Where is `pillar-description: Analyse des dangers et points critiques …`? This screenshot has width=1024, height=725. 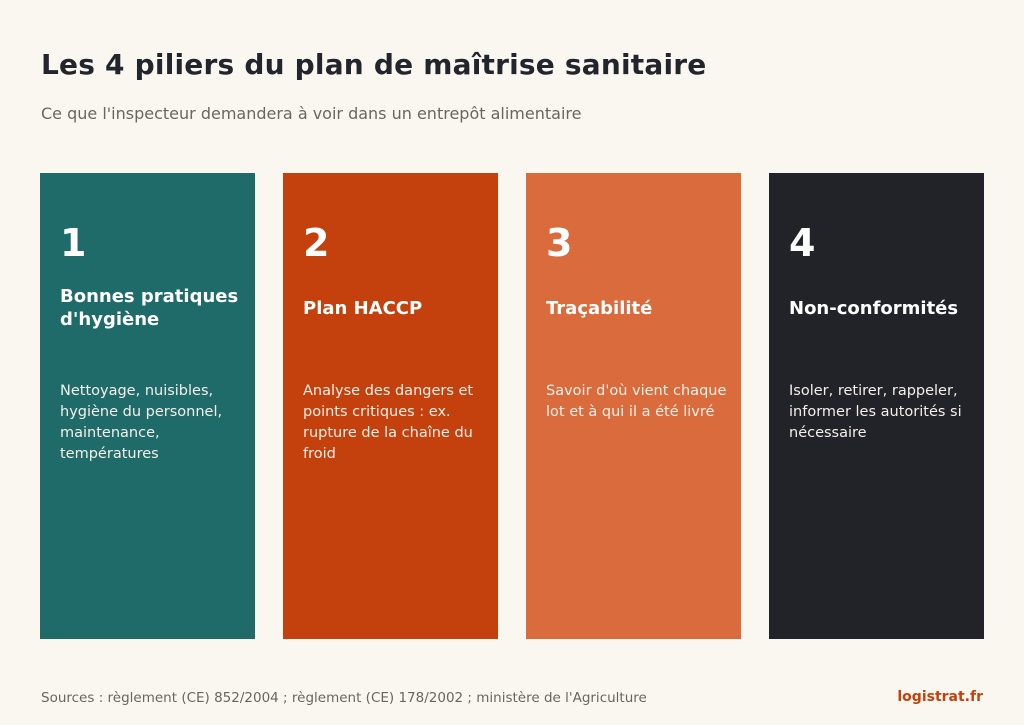
pillar-description: Analyse des dangers et points critiques … is located at coordinates (388, 422).